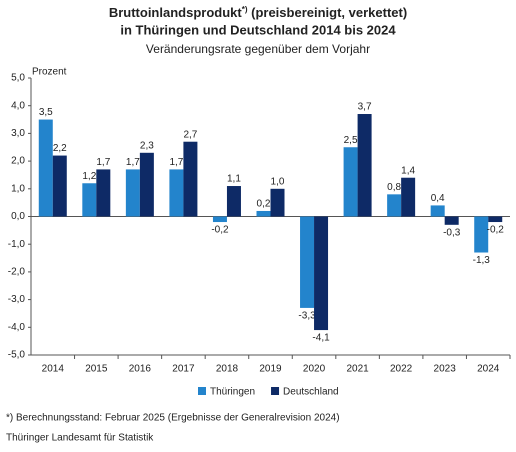 The width and height of the screenshot is (516, 452). I want to click on y-tick-label: 3,0, so click(18, 133).